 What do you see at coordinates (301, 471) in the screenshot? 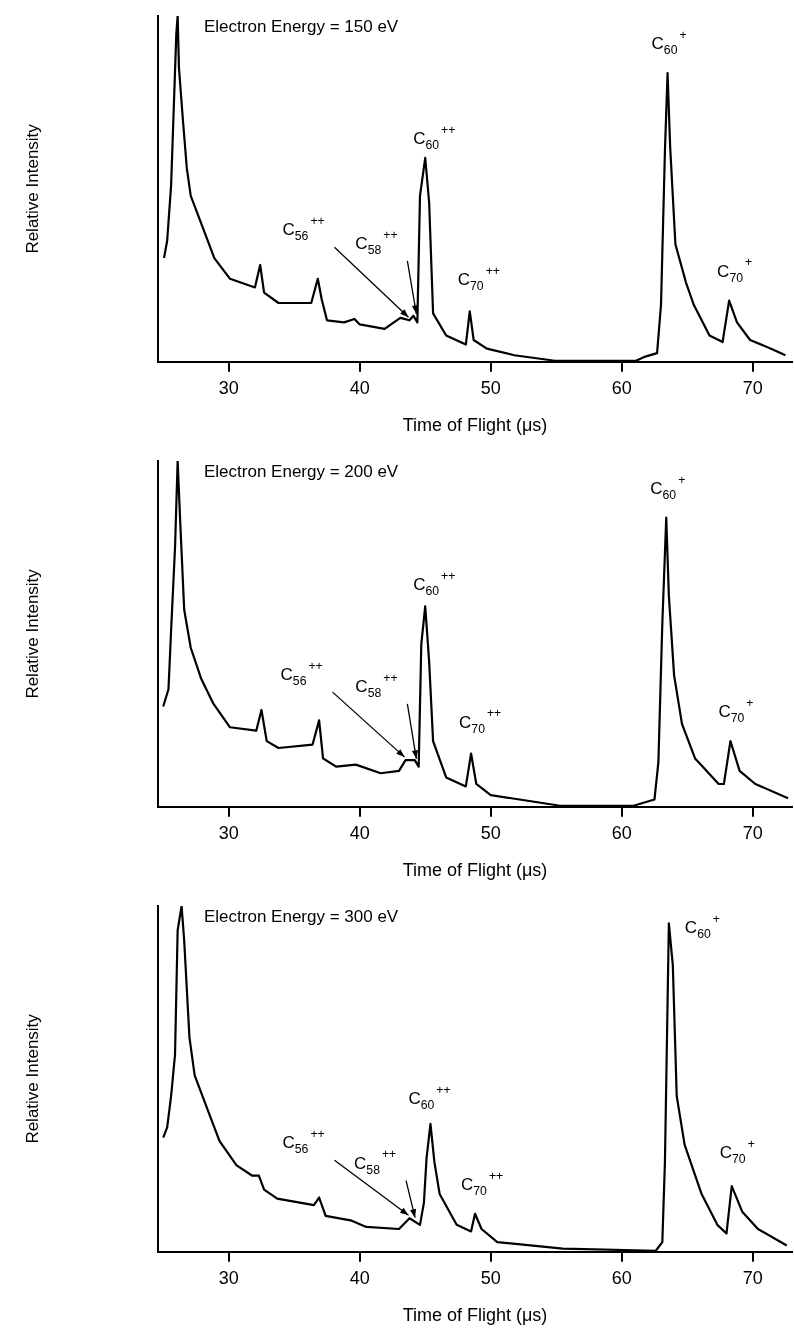
I see `chart-title: Electron Energy = 200 eV` at bounding box center [301, 471].